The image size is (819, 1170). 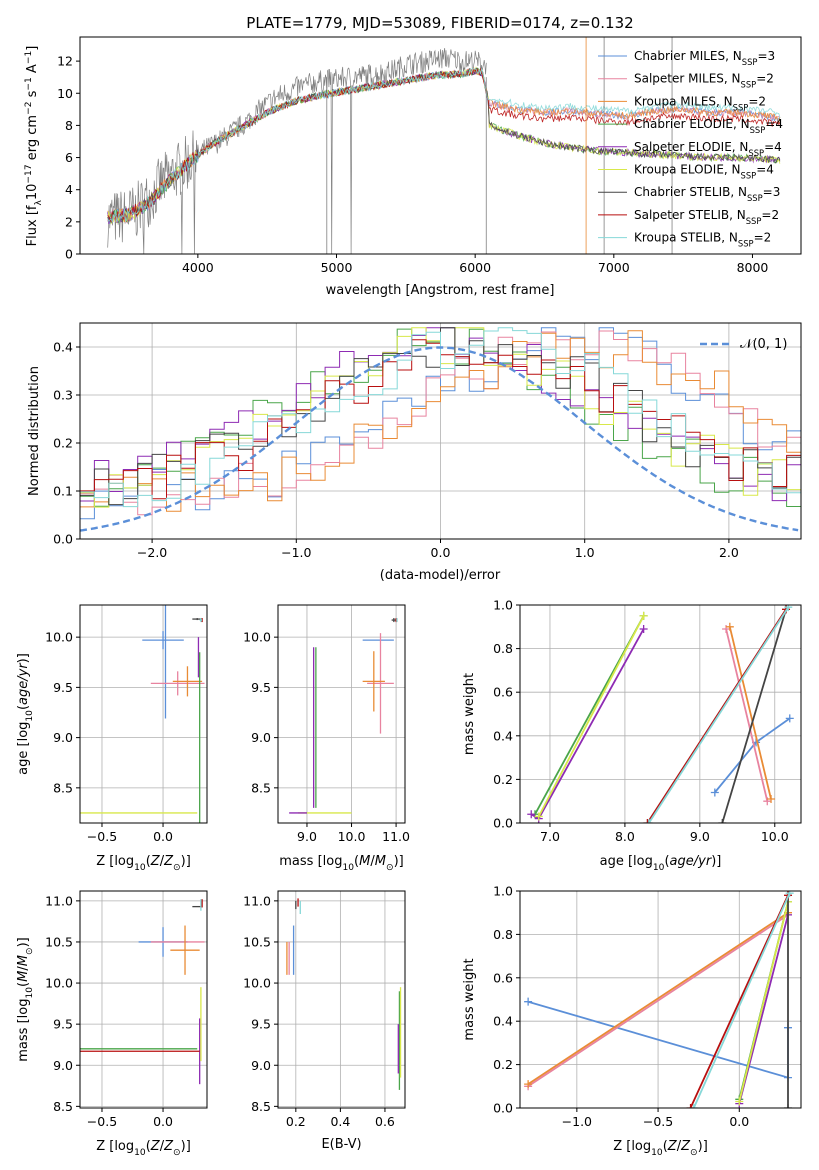 I want to click on y-tick-label: 4, so click(x=69, y=189).